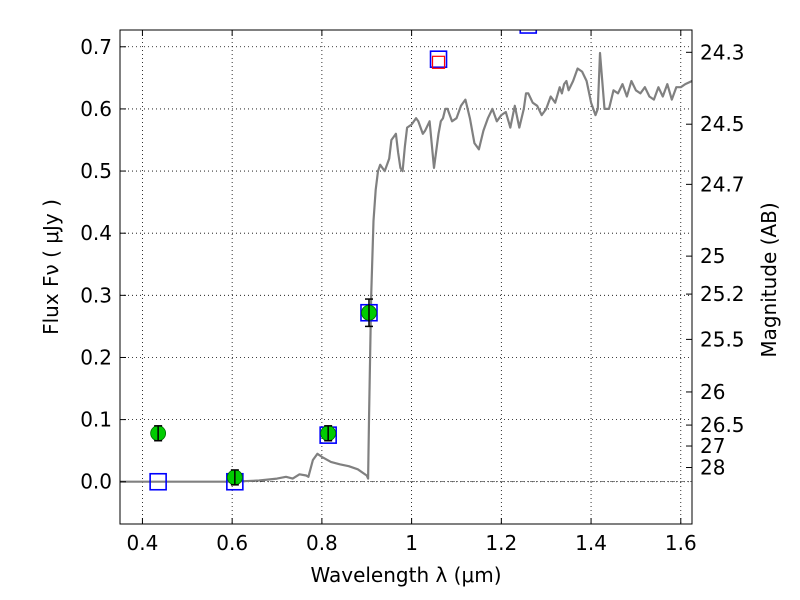 Image resolution: width=800 pixels, height=600 pixels. Describe the element at coordinates (96, 47) in the screenshot. I see `y-tick-label: 0.7` at that location.